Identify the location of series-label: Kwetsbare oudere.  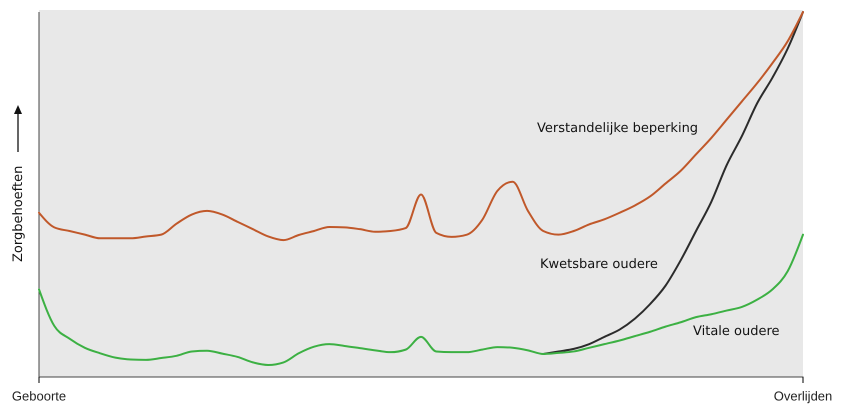
(599, 264).